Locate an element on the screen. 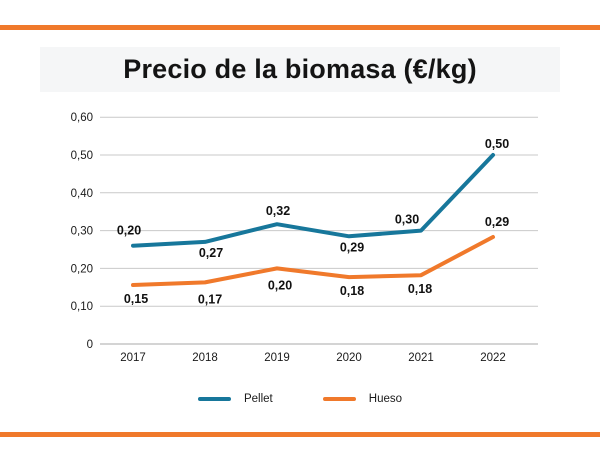  y-axis-tick-label: 0,40 is located at coordinates (82, 194).